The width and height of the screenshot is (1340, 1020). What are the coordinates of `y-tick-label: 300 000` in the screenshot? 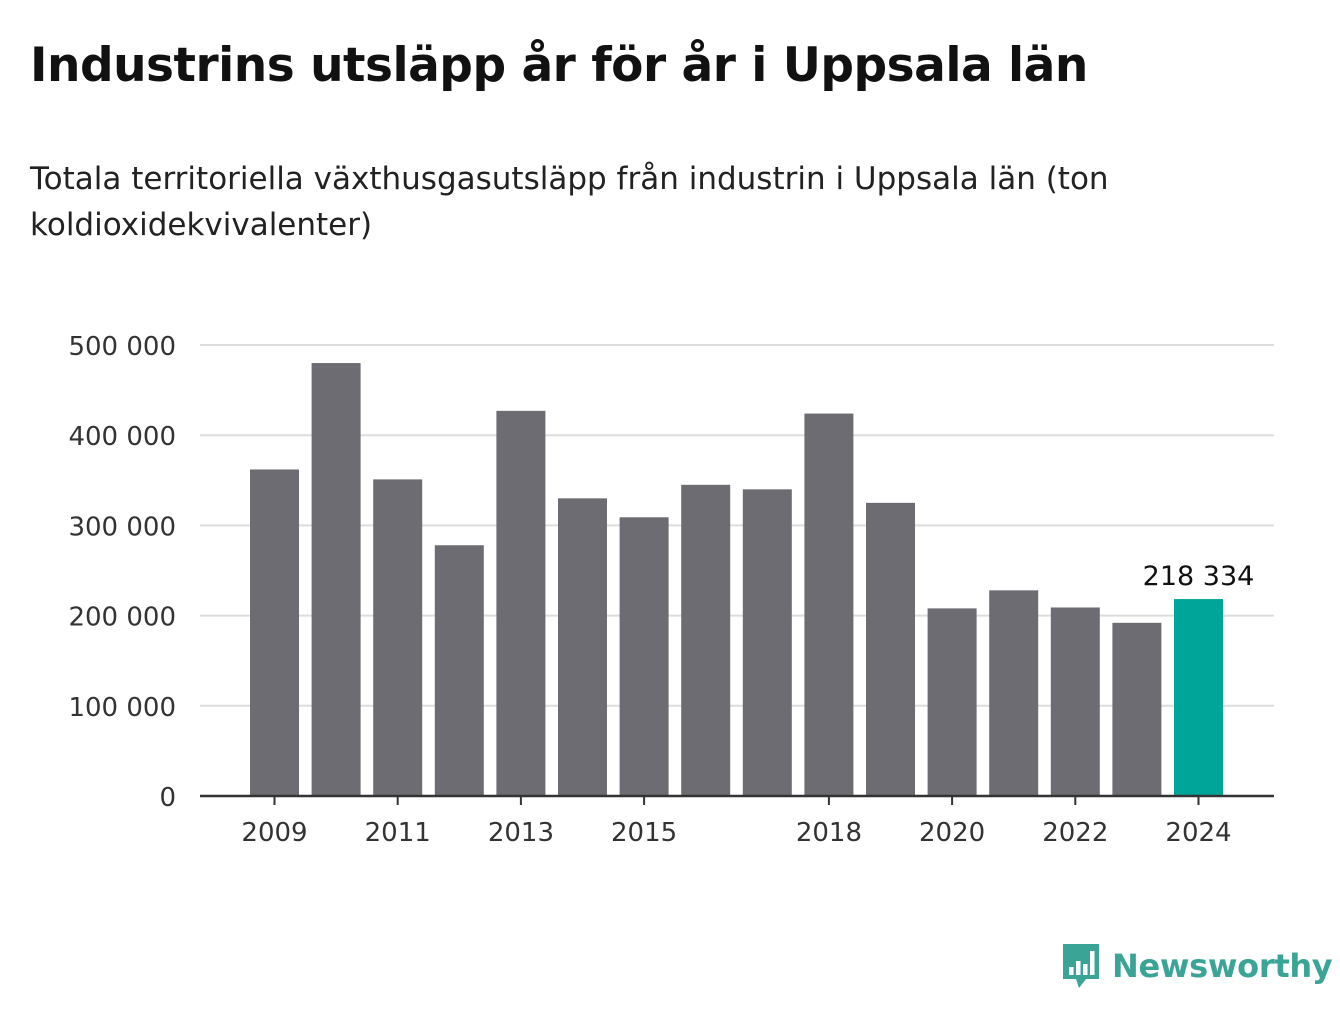 It's located at (122, 527).